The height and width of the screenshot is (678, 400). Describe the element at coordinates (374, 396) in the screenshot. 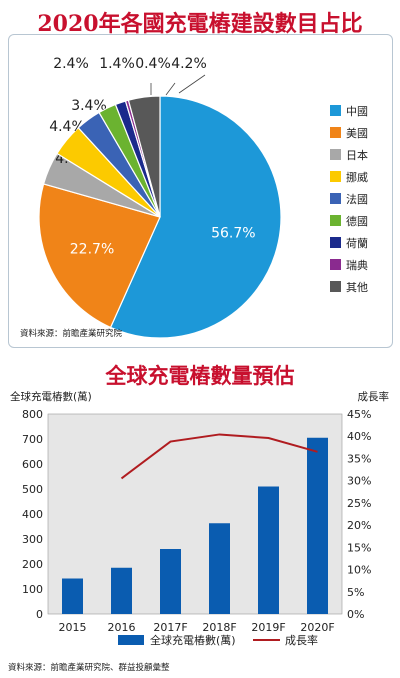

I see `right-axis-title: 成長率` at that location.